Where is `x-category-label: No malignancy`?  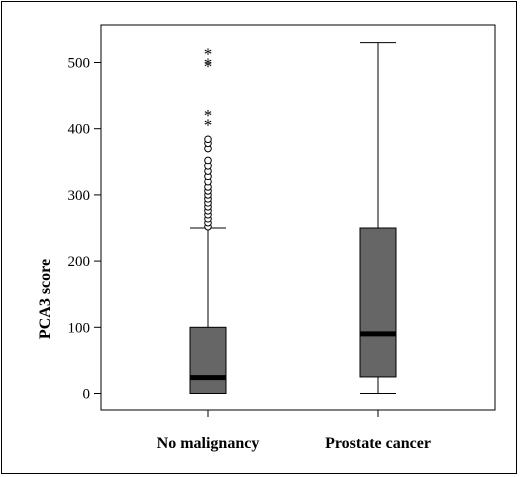 x-category-label: No malignancy is located at coordinates (208, 443).